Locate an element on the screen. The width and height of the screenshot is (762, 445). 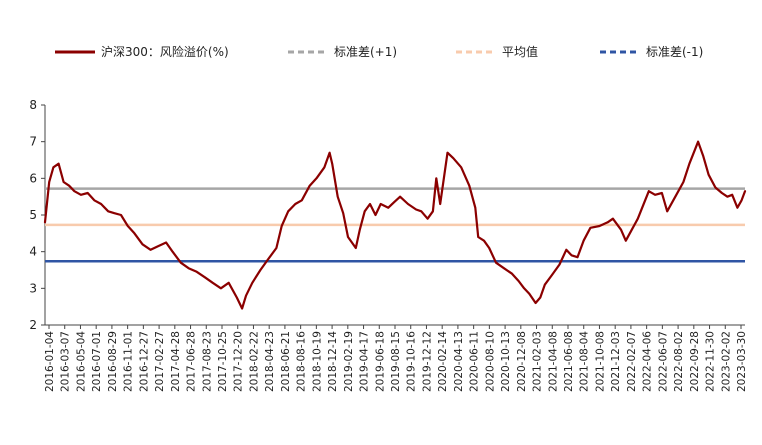
x-tick-label: 2020-08-10 is located at coordinates (490, 361).